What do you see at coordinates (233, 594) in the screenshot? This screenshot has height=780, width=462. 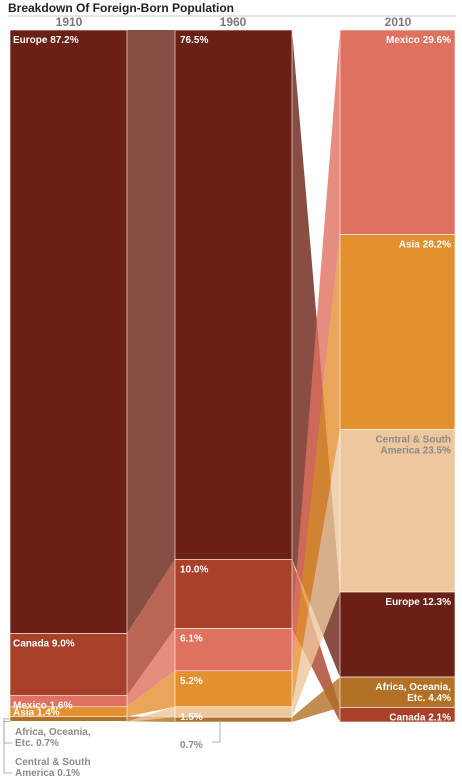 I see `bar-1960-canada` at bounding box center [233, 594].